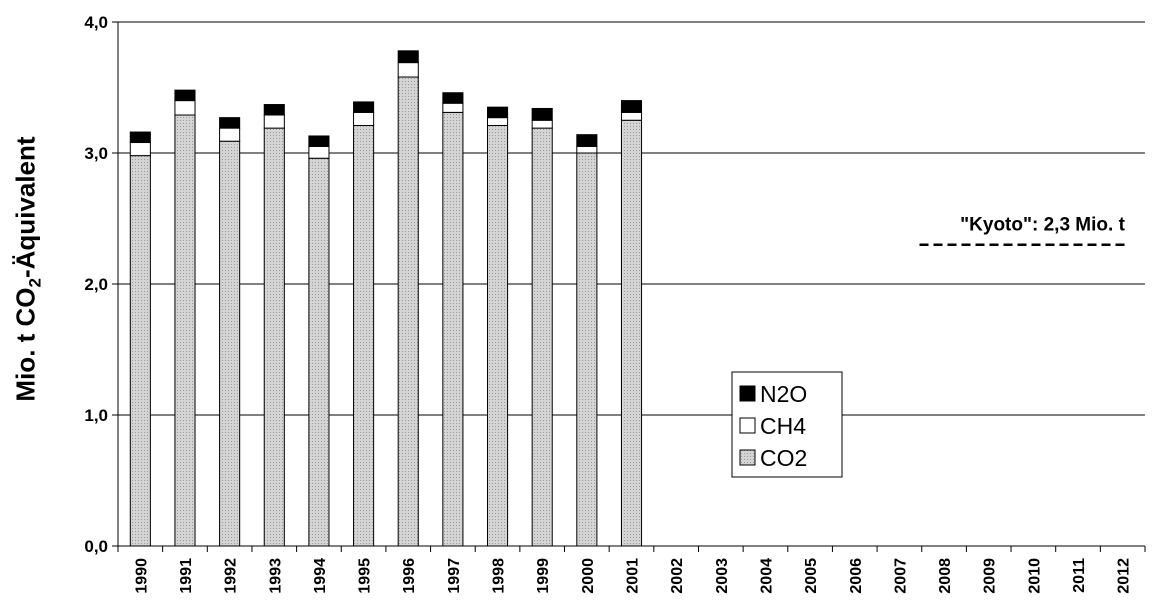  I want to click on bar-ch4-1998, so click(497, 121).